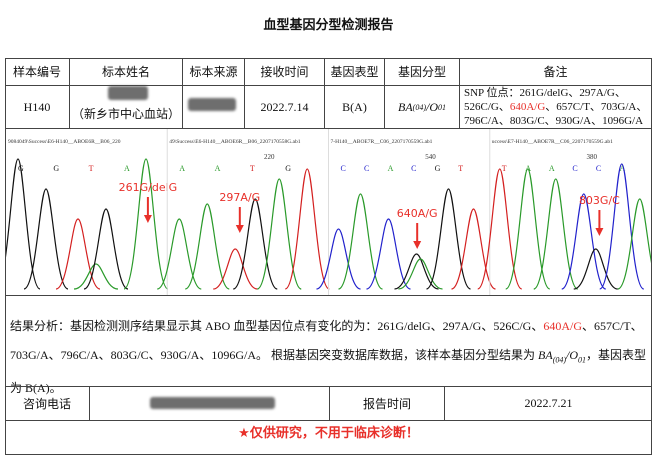  Describe the element at coordinates (387, 403) in the screenshot. I see `footer-cell: 报告时间` at that location.